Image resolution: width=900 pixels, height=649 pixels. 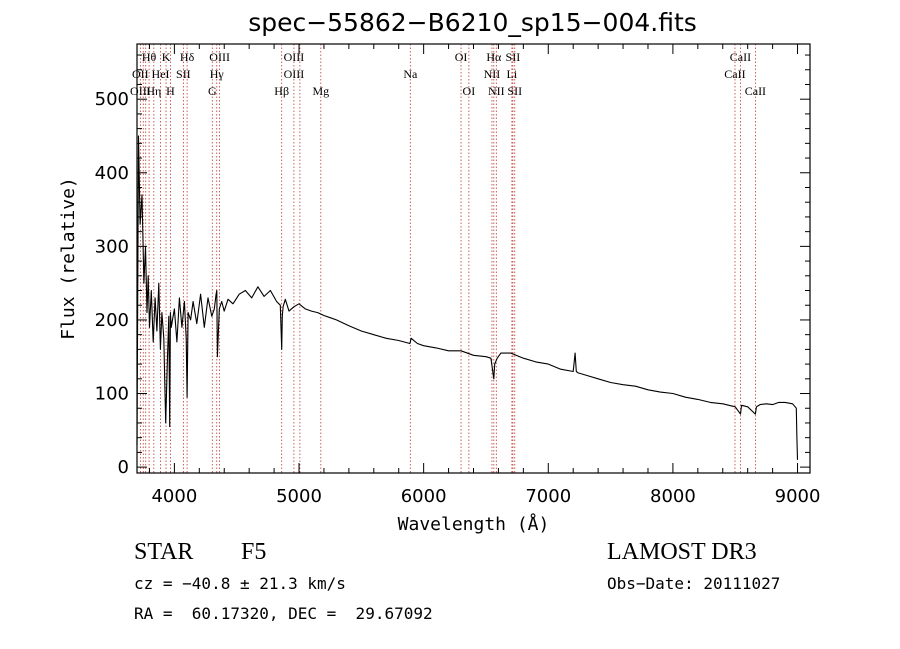 I want to click on line-label: Na, so click(x=410, y=74).